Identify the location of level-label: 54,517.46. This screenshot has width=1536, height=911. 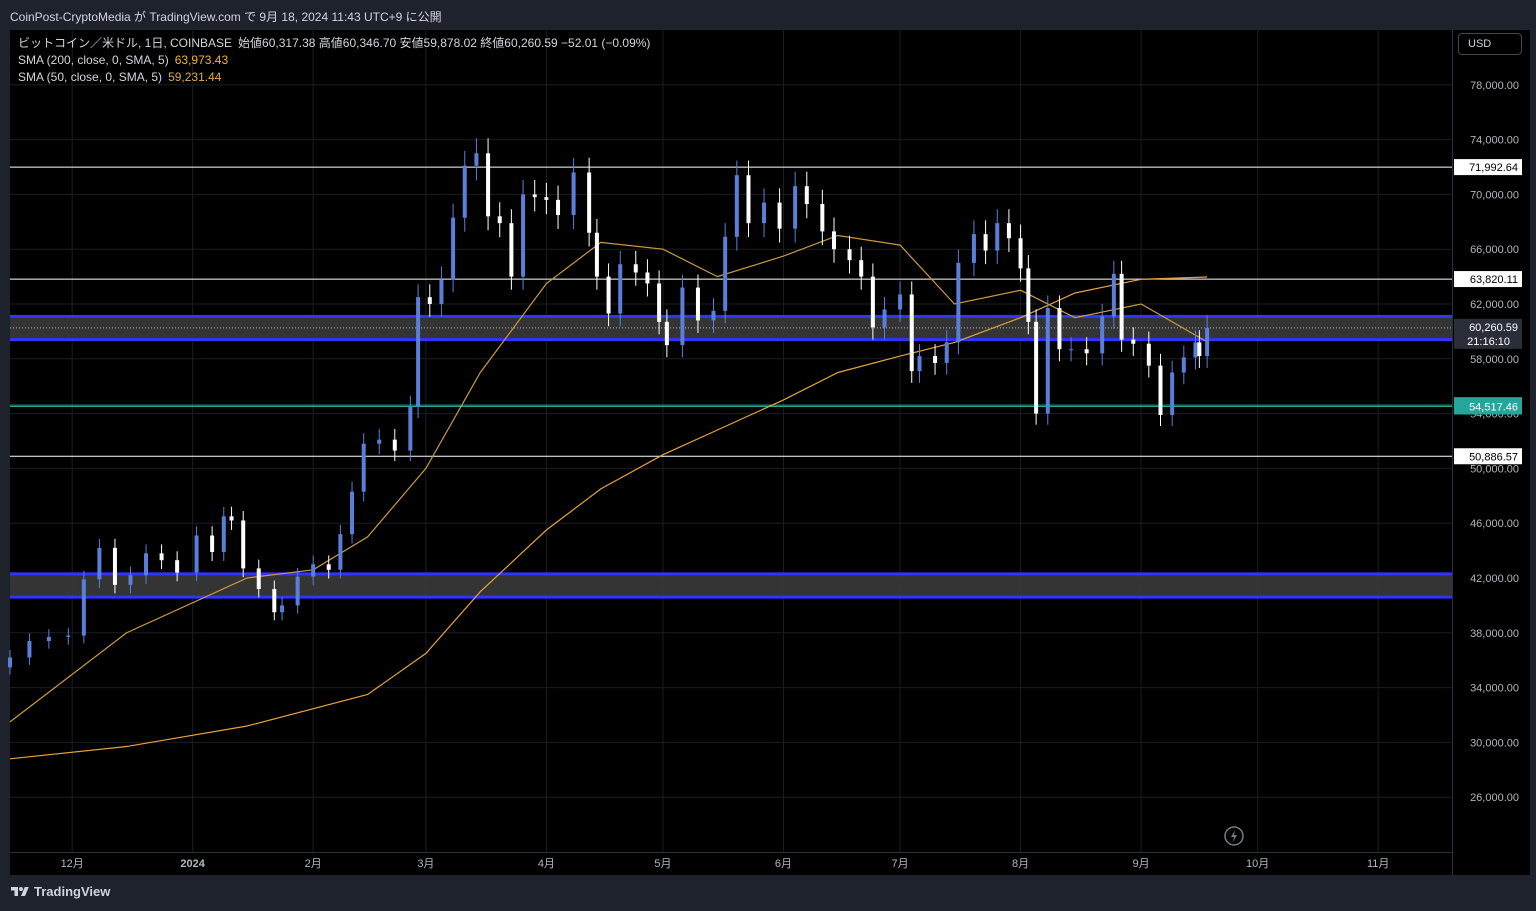
(1493, 408).